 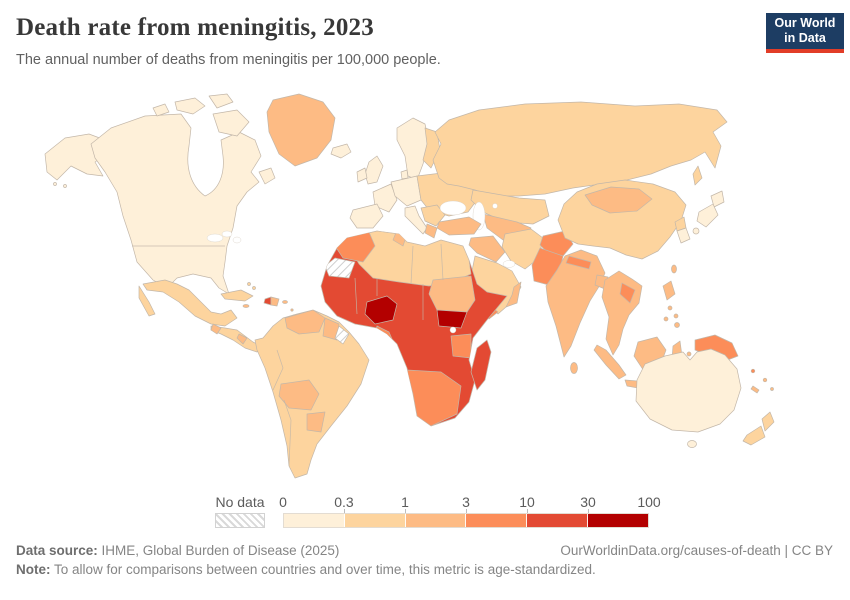 I want to click on region-iberia, so click(x=366, y=216).